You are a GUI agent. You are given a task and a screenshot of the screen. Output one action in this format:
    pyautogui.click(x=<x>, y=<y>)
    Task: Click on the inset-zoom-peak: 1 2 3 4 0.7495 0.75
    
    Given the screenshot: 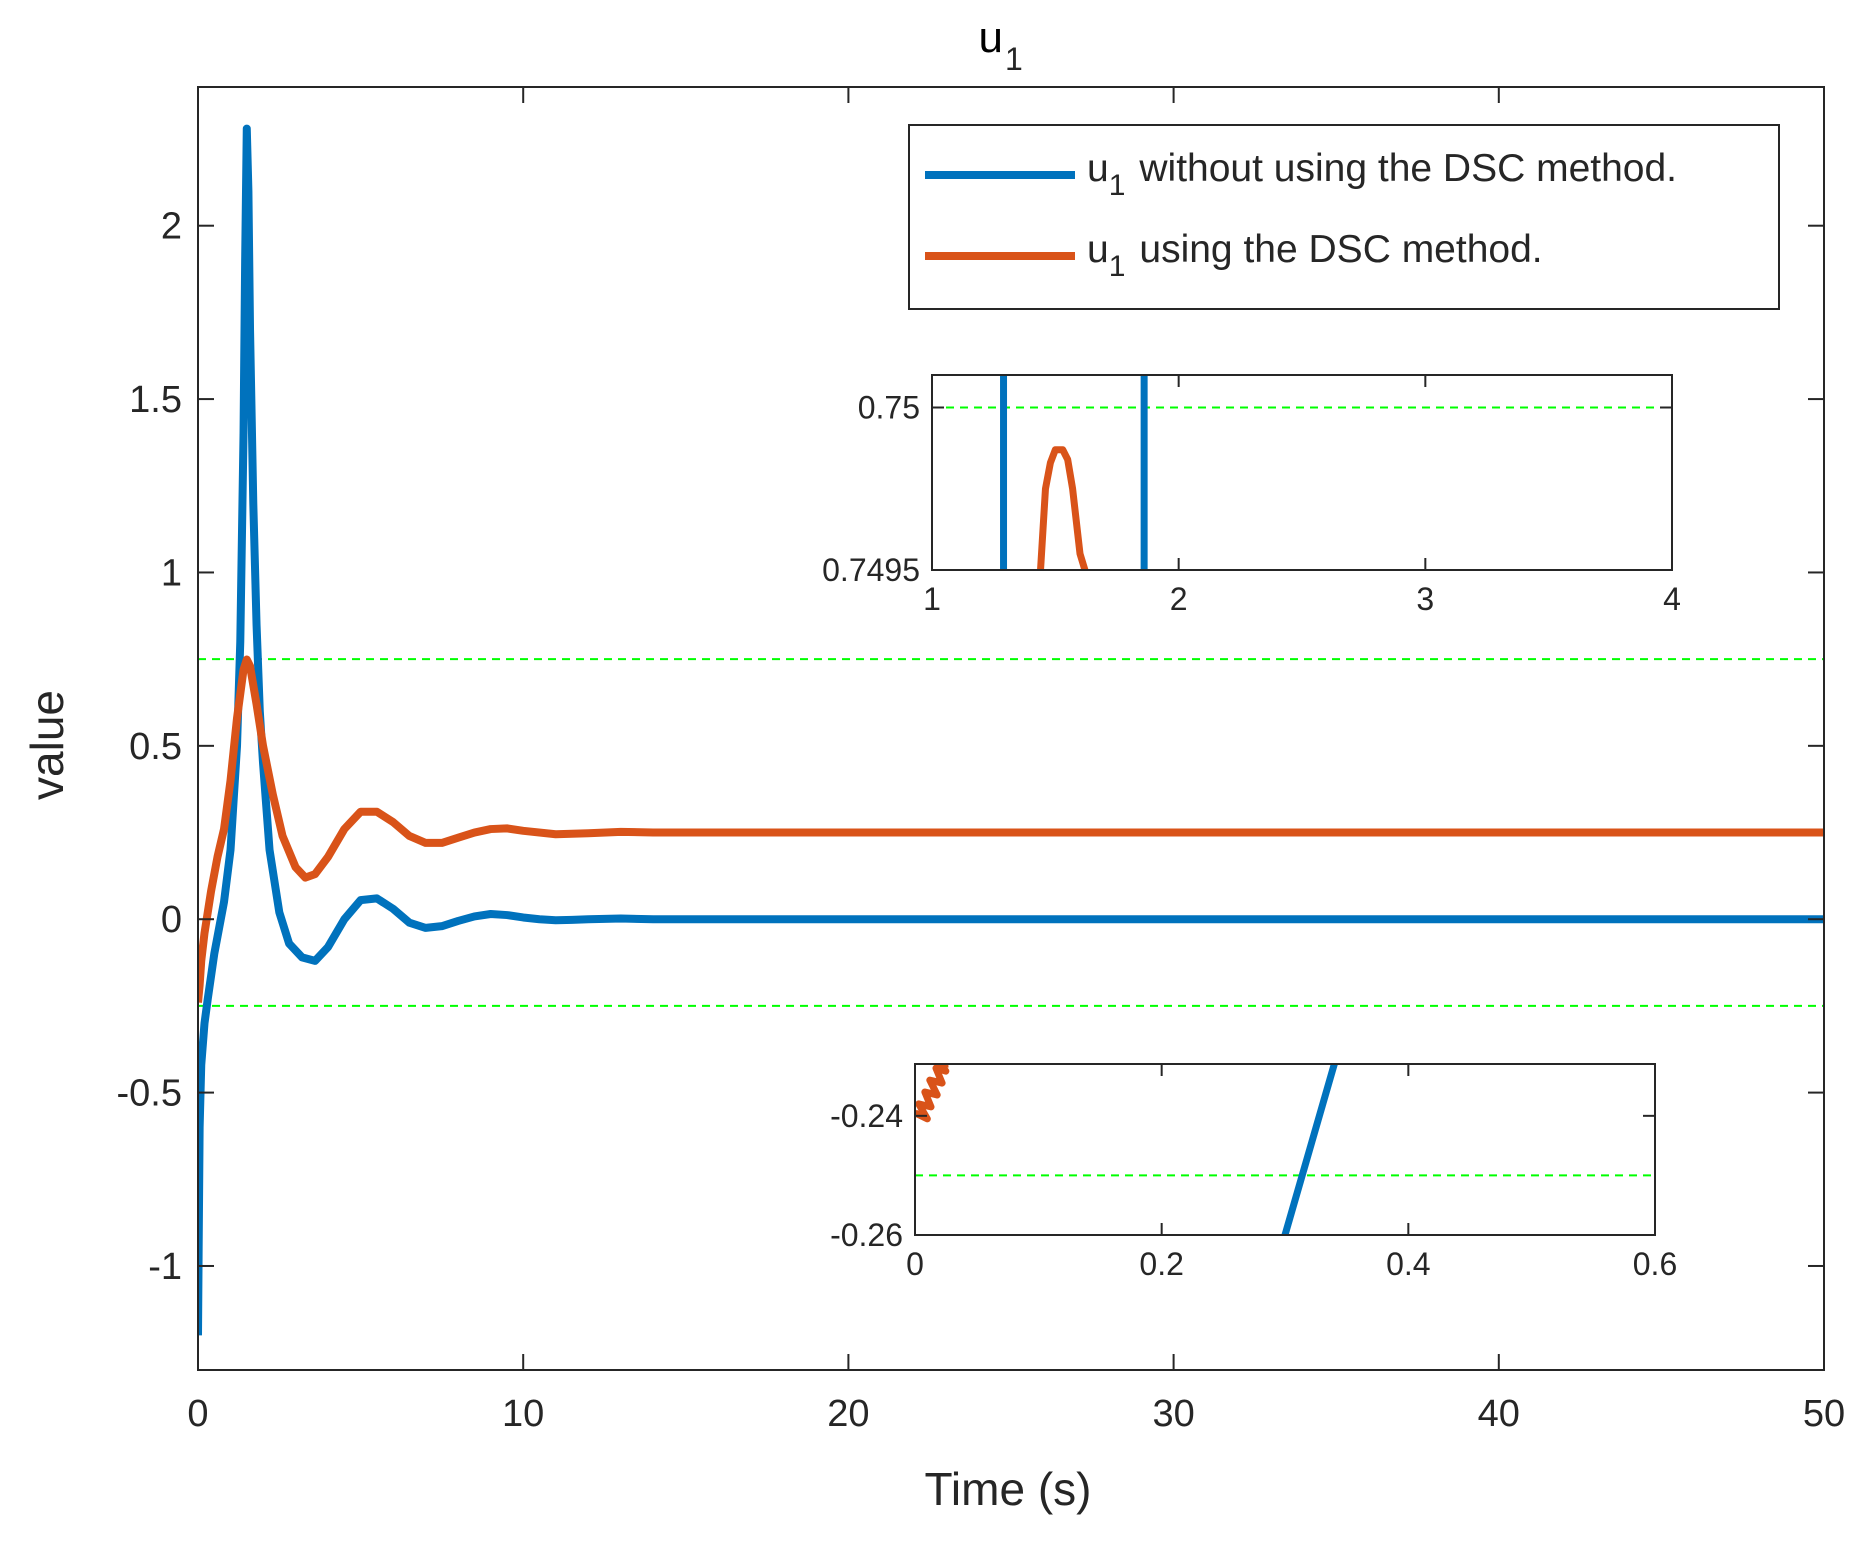 What is the action you would take?
    pyautogui.click(x=1251, y=495)
    